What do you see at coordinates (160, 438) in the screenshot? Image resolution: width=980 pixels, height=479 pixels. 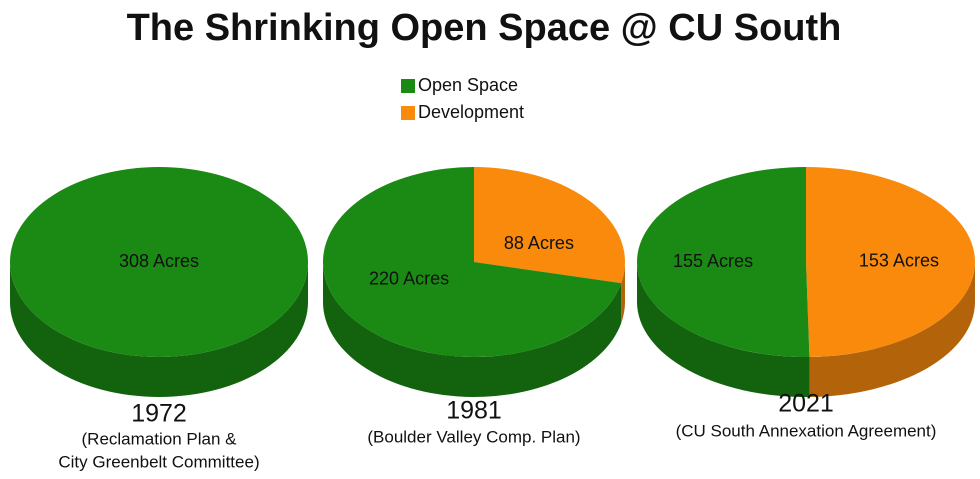 I see `pie-subtitle: (Reclamation Plan &` at bounding box center [160, 438].